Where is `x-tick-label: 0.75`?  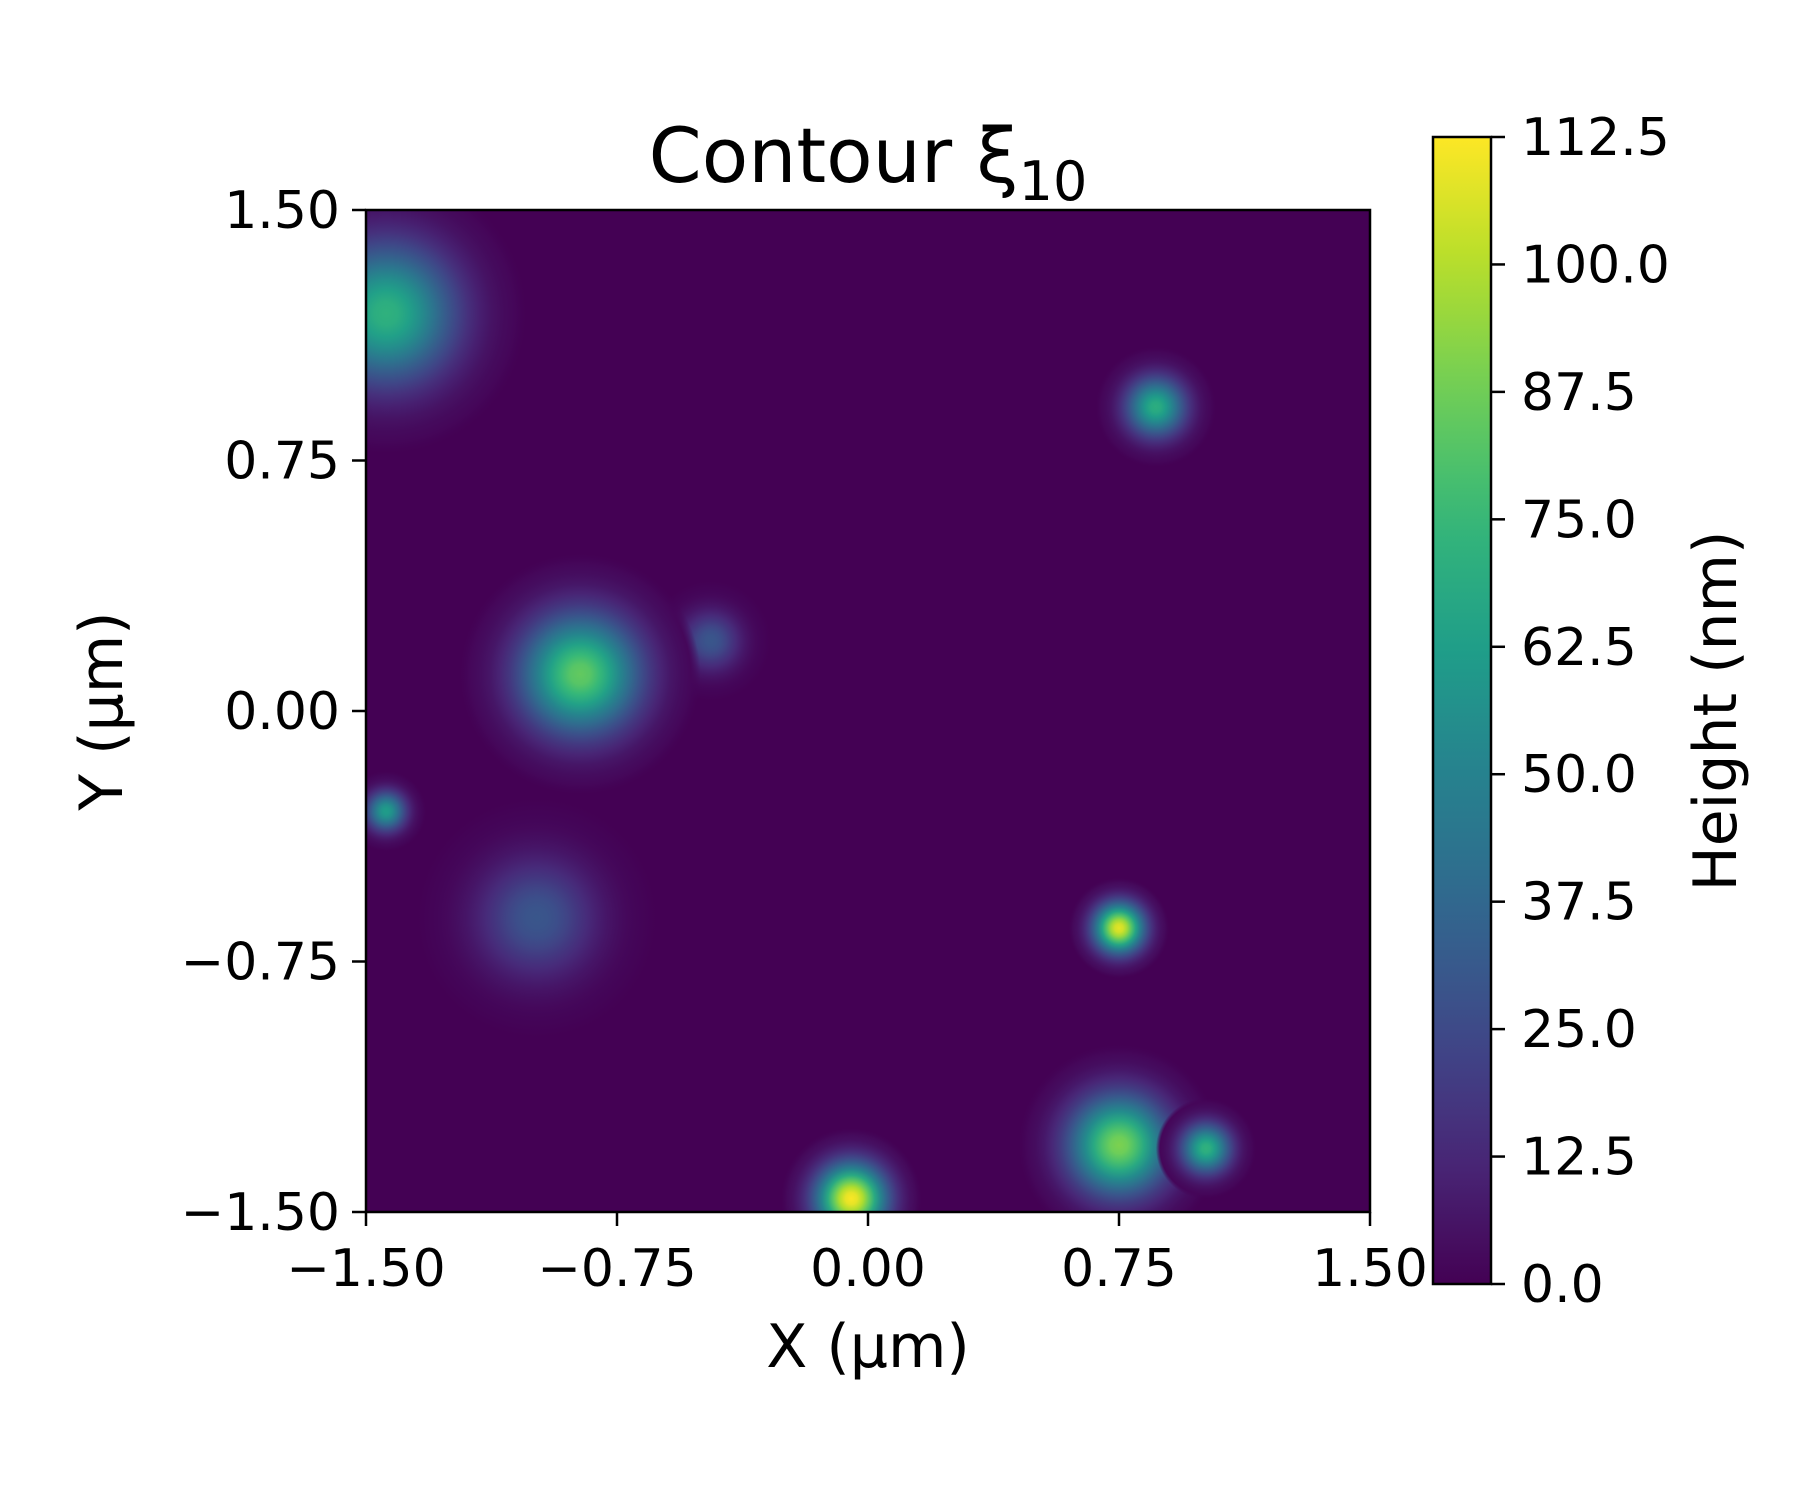 x-tick-label: 0.75 is located at coordinates (1119, 1269).